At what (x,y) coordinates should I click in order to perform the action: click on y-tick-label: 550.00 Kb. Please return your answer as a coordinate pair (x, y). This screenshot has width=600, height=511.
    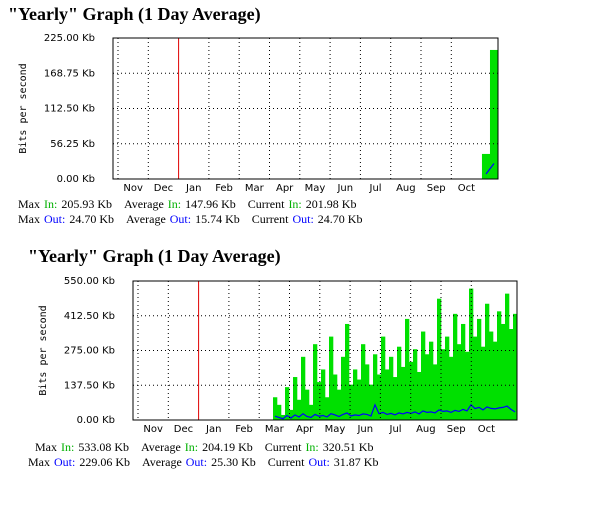
    Looking at the image, I should click on (89, 281).